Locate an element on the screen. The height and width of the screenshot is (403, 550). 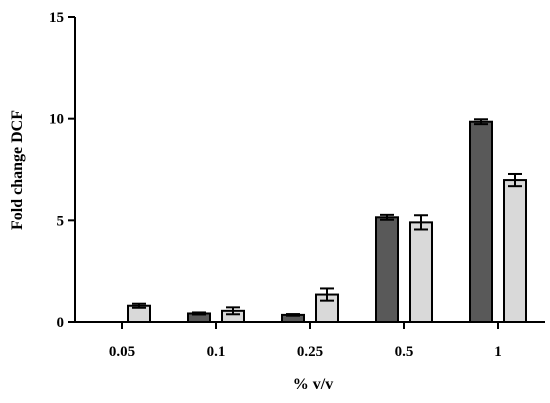
x-axis-title: % v/v is located at coordinates (313, 384).